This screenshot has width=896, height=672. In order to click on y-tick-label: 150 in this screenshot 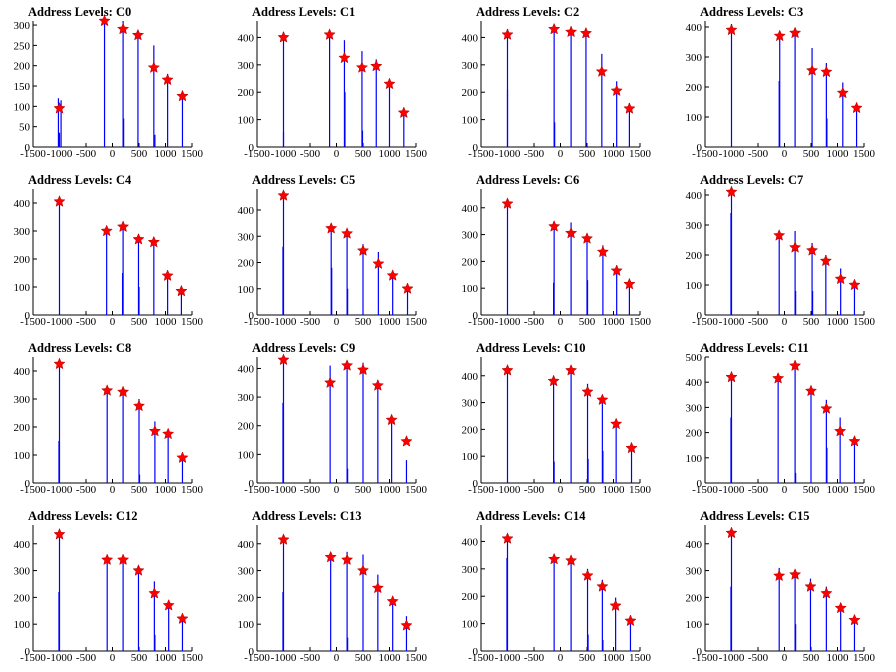, I will do `click(22, 87)`.